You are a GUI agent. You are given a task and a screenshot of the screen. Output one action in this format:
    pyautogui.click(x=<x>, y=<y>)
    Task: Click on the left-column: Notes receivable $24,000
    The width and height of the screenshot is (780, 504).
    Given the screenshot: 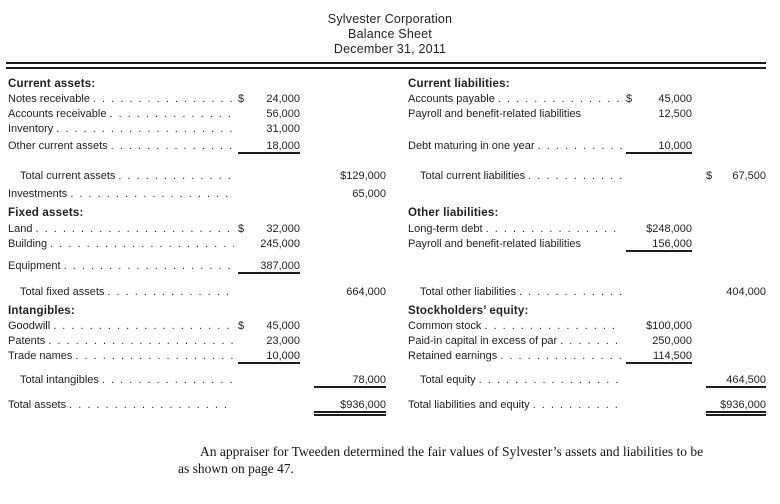 What is the action you would take?
    pyautogui.click(x=197, y=100)
    